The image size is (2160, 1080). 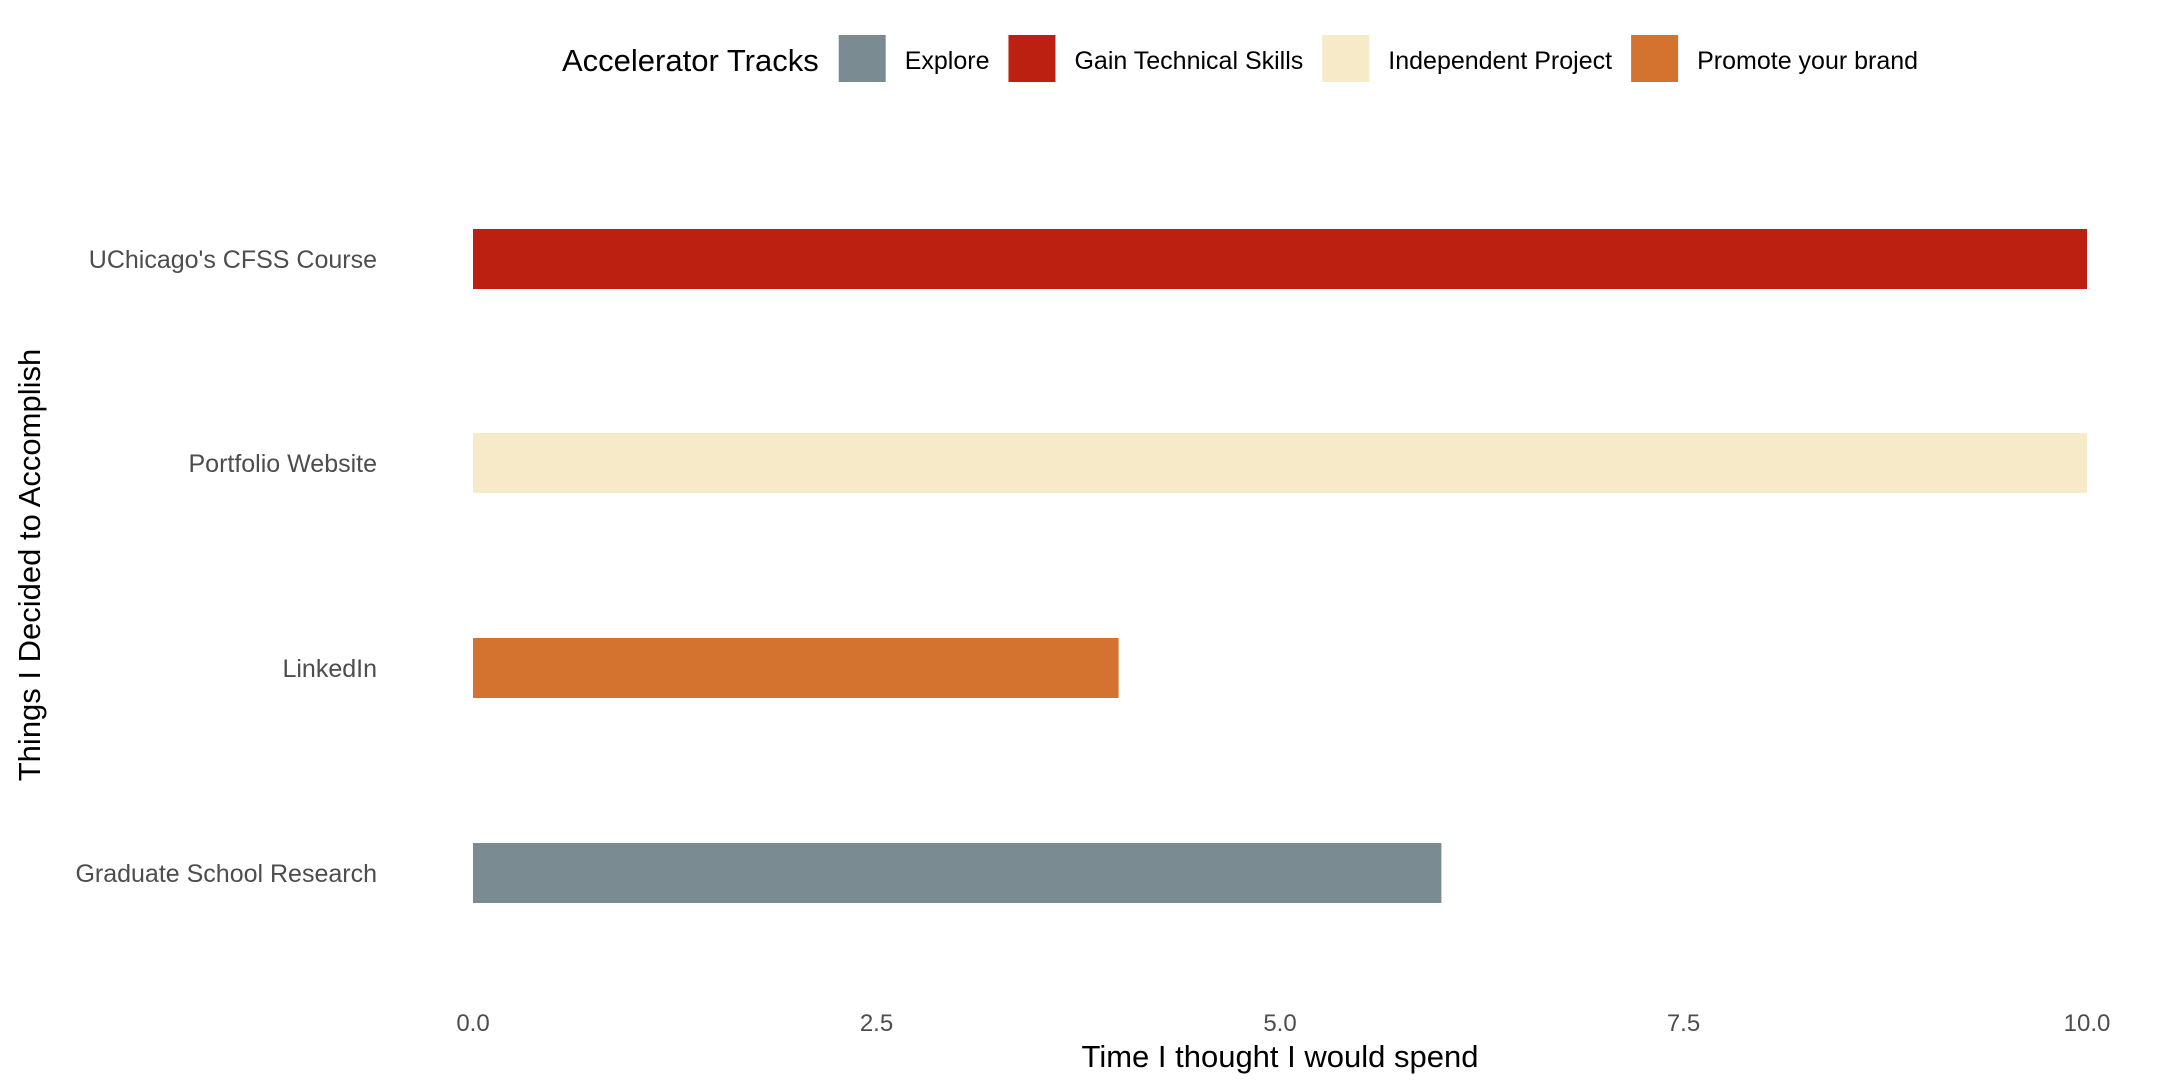 I want to click on bar-graduate-school-research, so click(x=957, y=873).